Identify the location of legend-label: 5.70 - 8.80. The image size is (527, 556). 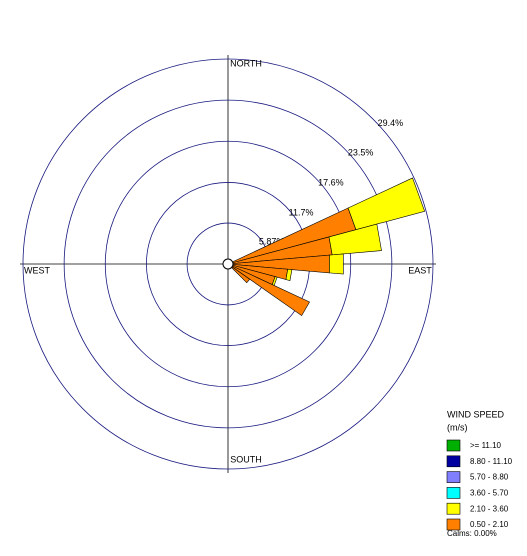
(489, 477).